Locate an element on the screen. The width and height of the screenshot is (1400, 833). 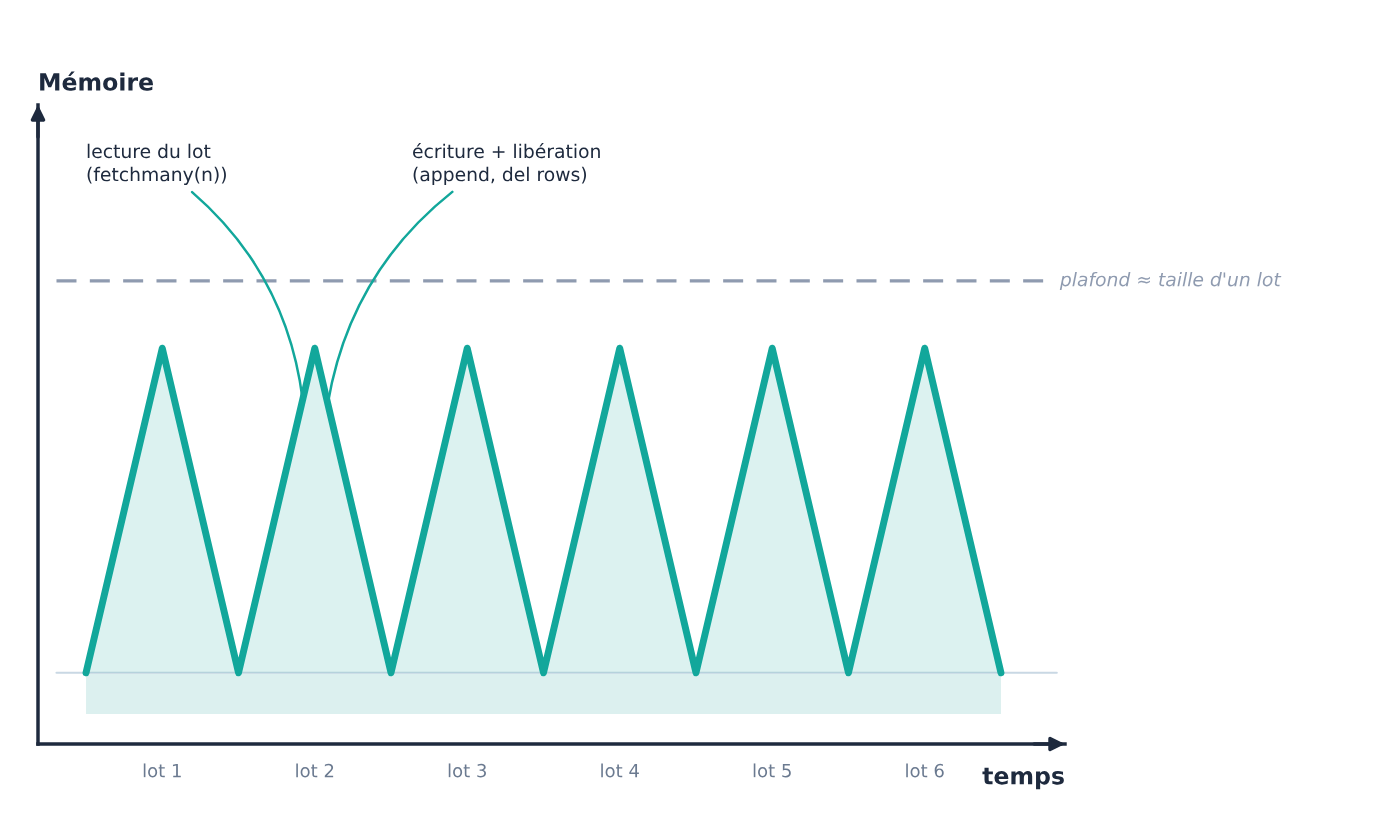
x-tick-label: lot 3 is located at coordinates (467, 770).